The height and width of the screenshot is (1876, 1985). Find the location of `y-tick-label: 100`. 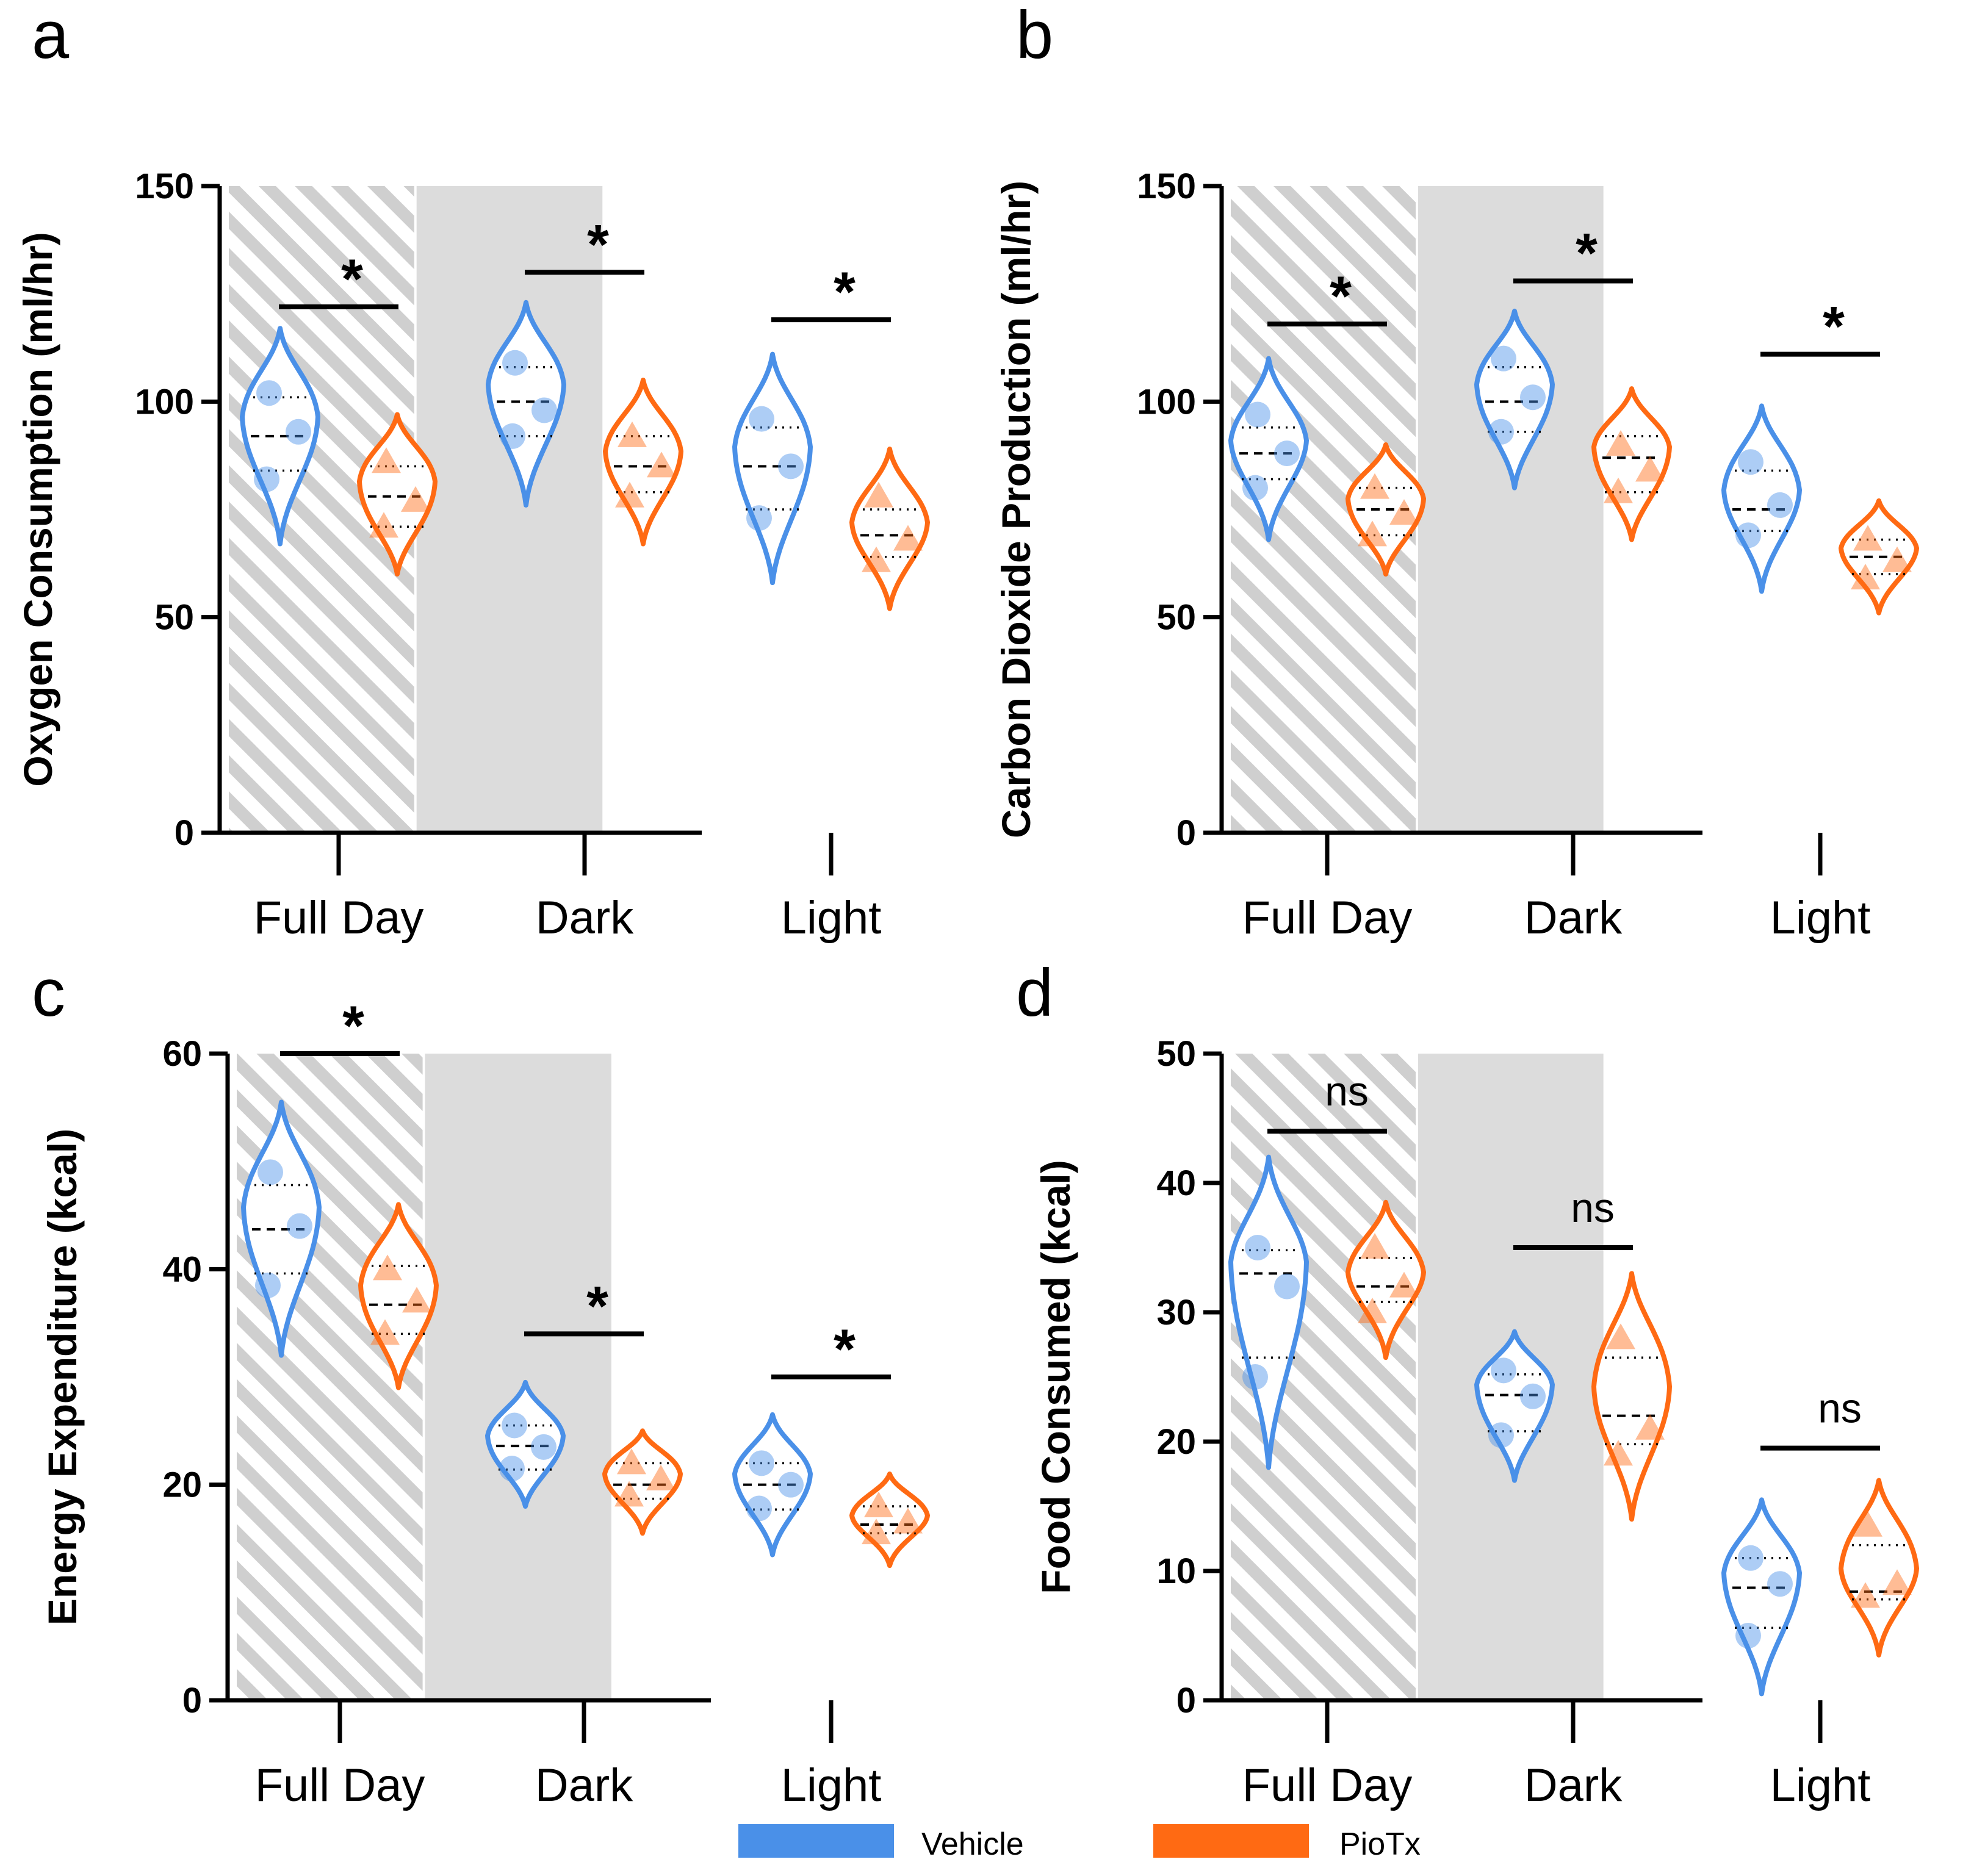

y-tick-label: 100 is located at coordinates (1166, 402).